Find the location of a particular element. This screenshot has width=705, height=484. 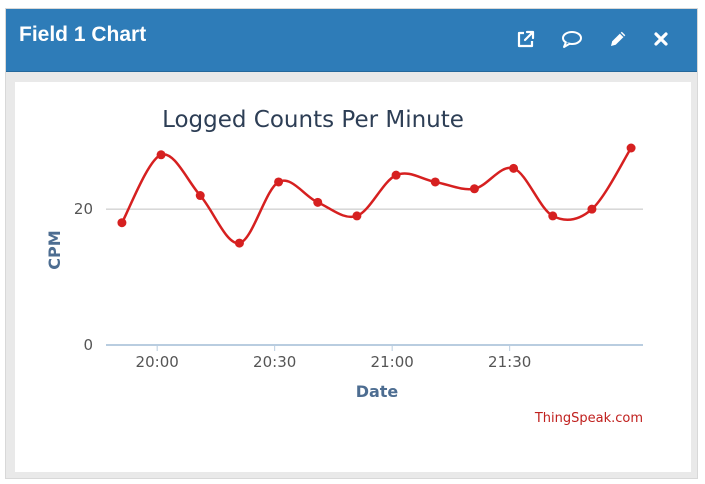

thingspeak-credit: ThingSpeak.com is located at coordinates (588, 418).